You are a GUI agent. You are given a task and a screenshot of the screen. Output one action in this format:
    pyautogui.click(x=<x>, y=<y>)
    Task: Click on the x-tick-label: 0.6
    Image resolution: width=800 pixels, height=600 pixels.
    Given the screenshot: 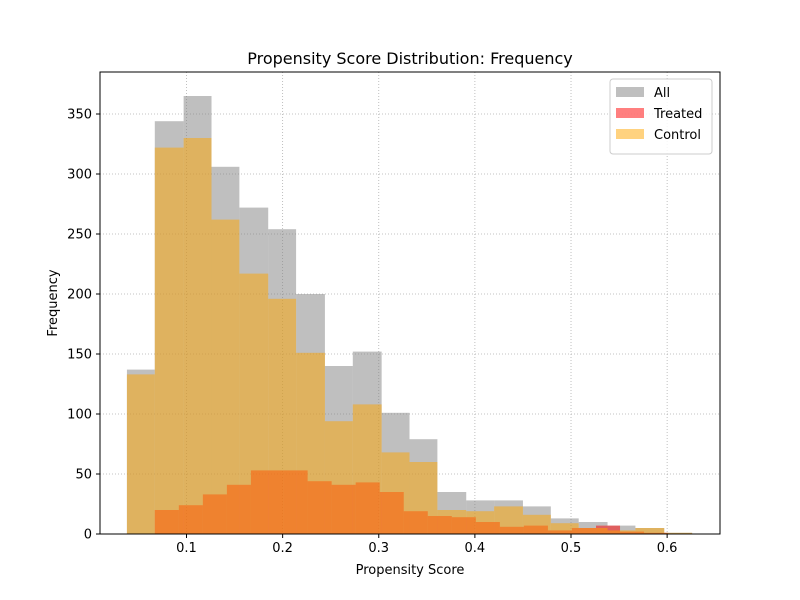 What is the action you would take?
    pyautogui.click(x=667, y=548)
    